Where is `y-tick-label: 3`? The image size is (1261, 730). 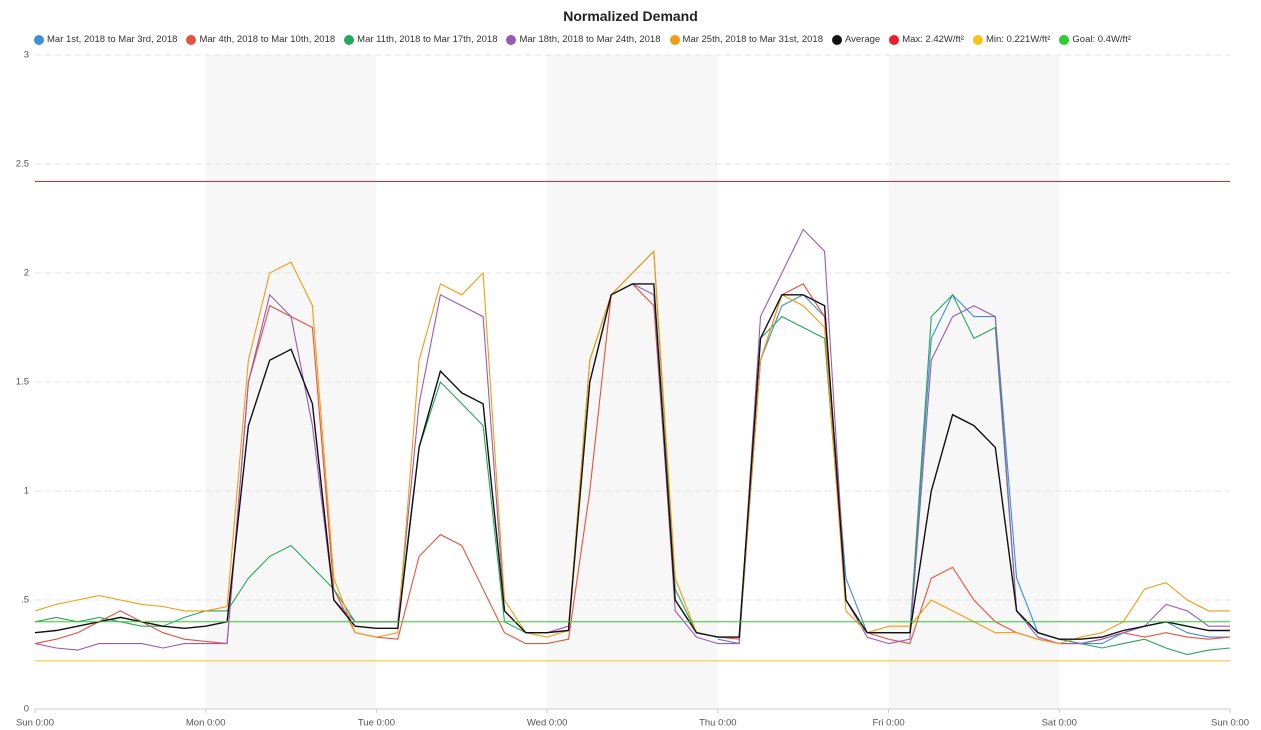
y-tick-label: 3 is located at coordinates (26, 55).